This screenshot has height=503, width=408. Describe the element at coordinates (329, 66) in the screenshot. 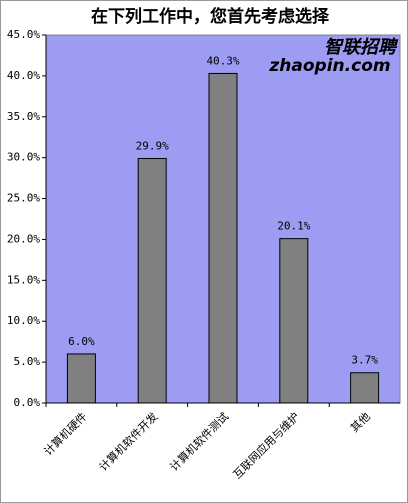

I see `watermark: zhaopin.com` at that location.